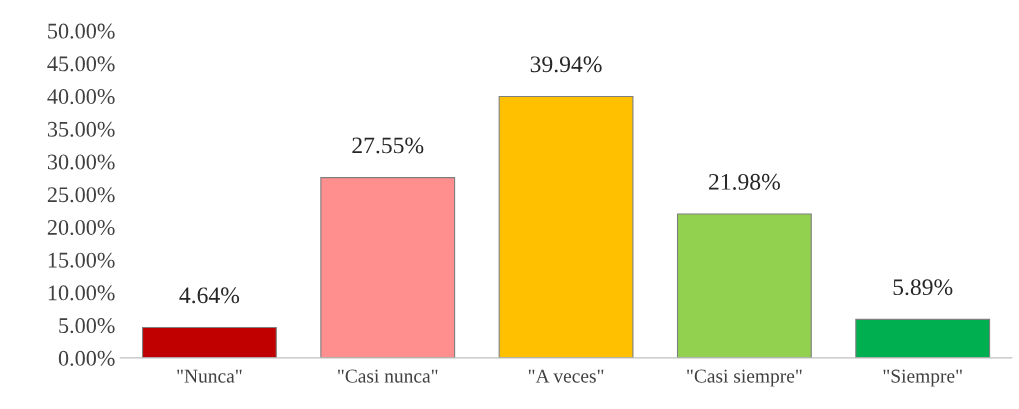  I want to click on data-label: 27.55%, so click(388, 145).